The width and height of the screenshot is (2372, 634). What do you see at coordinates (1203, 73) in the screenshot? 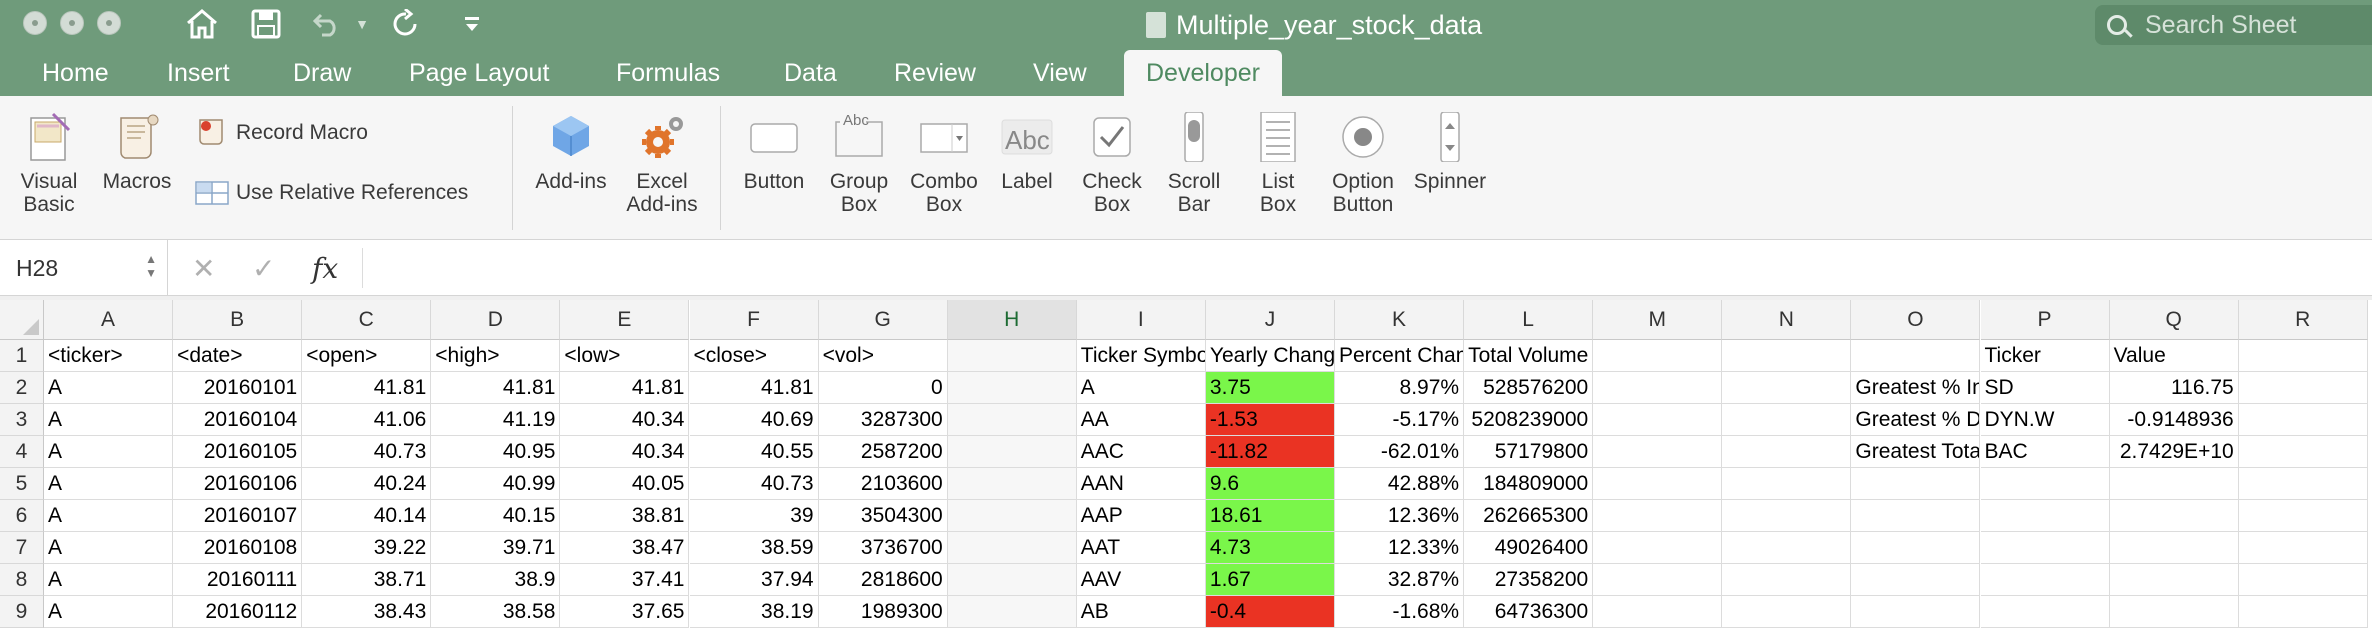
I see `tab-developer: Developer` at bounding box center [1203, 73].